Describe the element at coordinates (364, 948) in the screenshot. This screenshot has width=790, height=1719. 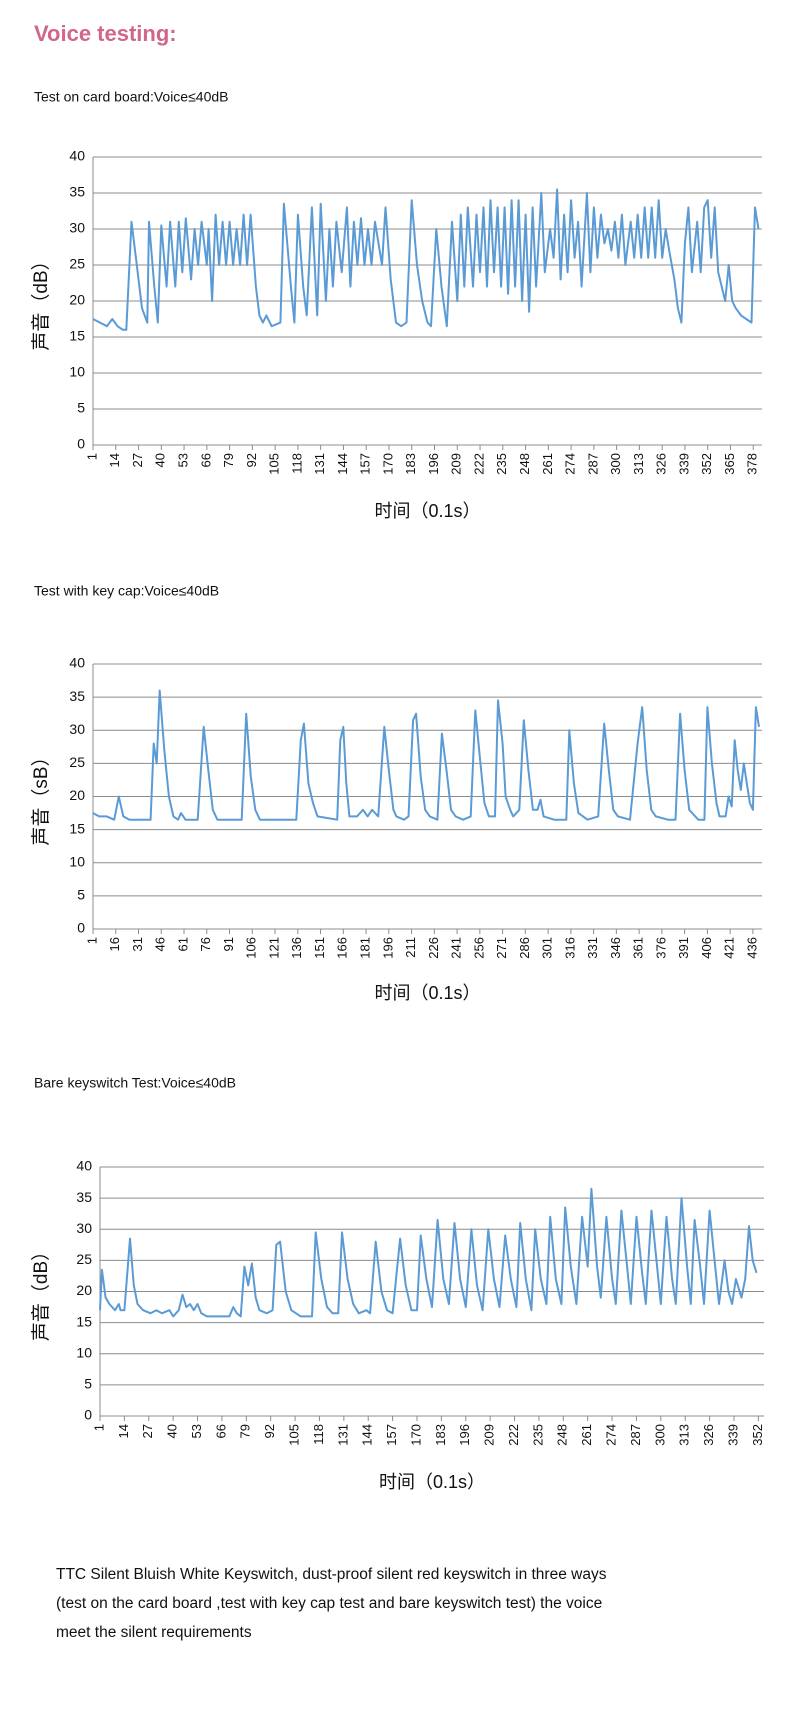
I see `x-tick-label: 181` at that location.